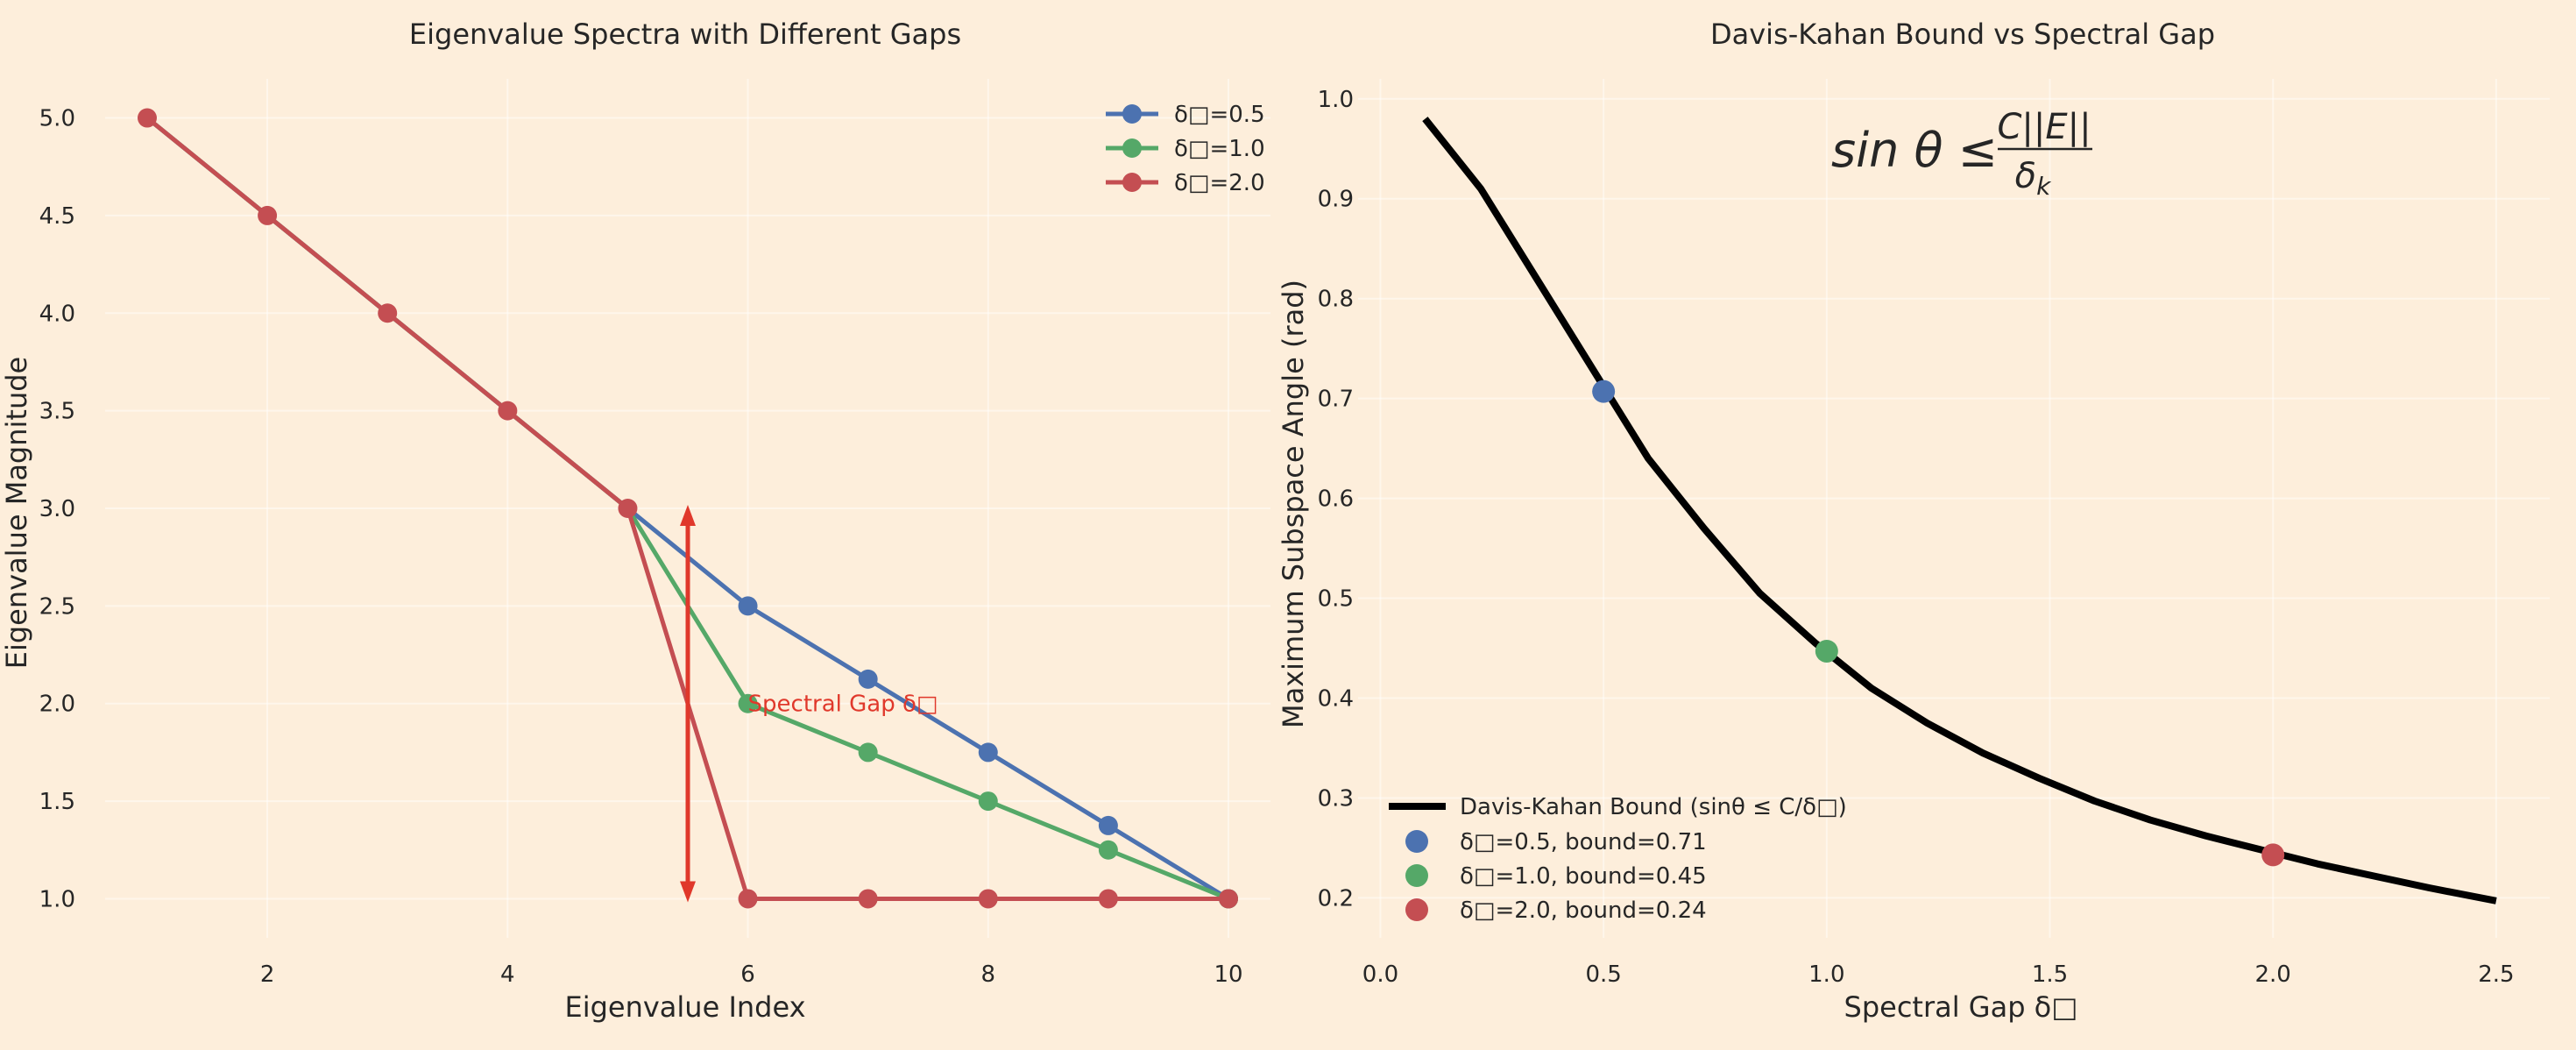 The image size is (2576, 1050). I want to click on davis-kahan-formula: sin θ ≤ C||E|| δk, so click(1961, 154).